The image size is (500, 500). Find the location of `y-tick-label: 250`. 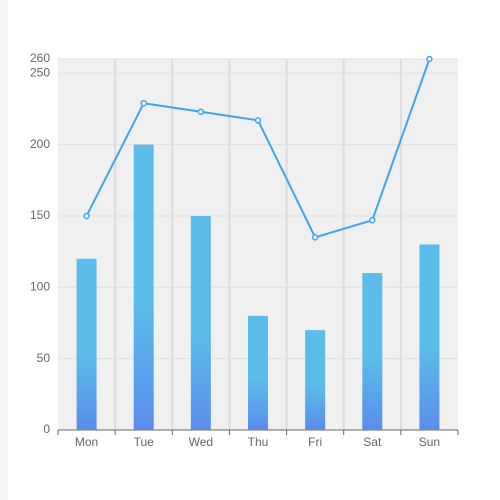

y-tick-label: 250 is located at coordinates (40, 72).